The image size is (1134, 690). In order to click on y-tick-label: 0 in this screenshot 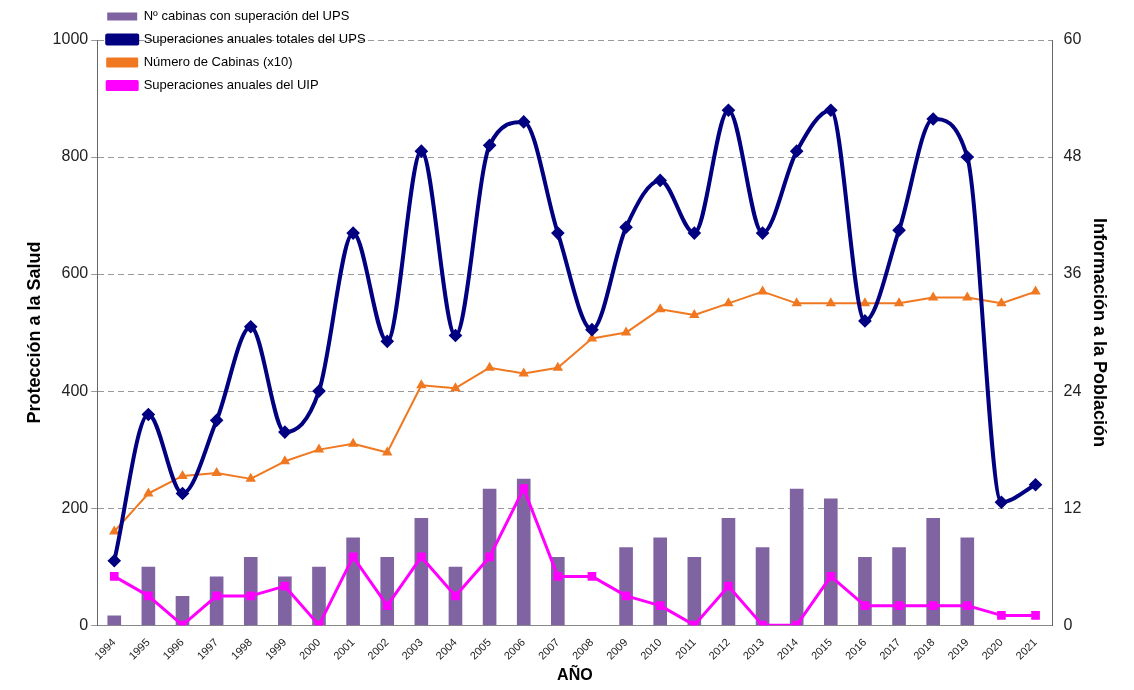, I will do `click(84, 624)`.